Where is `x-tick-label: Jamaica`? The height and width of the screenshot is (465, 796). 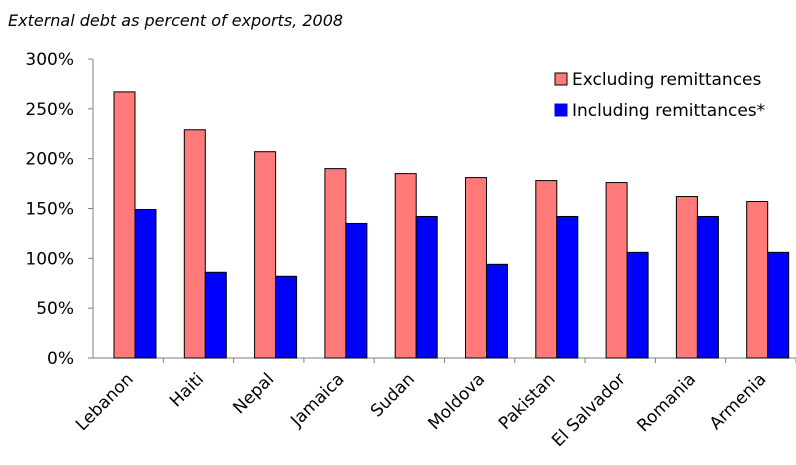
x-tick-label: Jamaica is located at coordinates (317, 400).